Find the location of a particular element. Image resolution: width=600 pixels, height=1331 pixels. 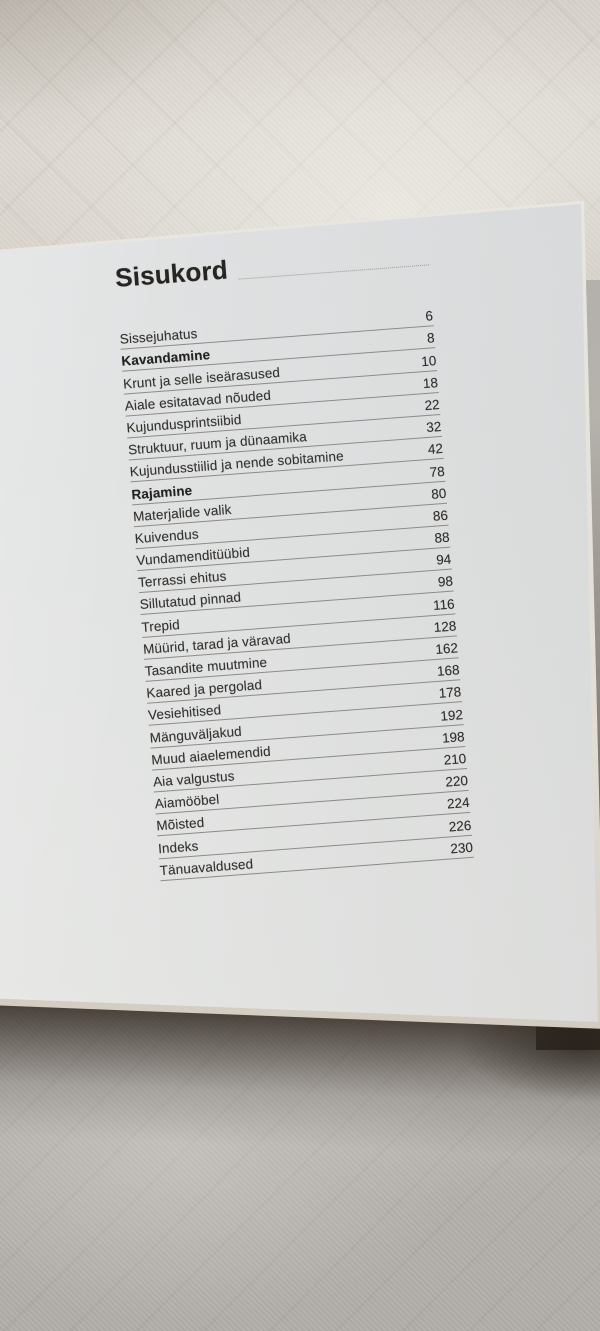

toc-entry-page-number: 10 is located at coordinates (428, 360).